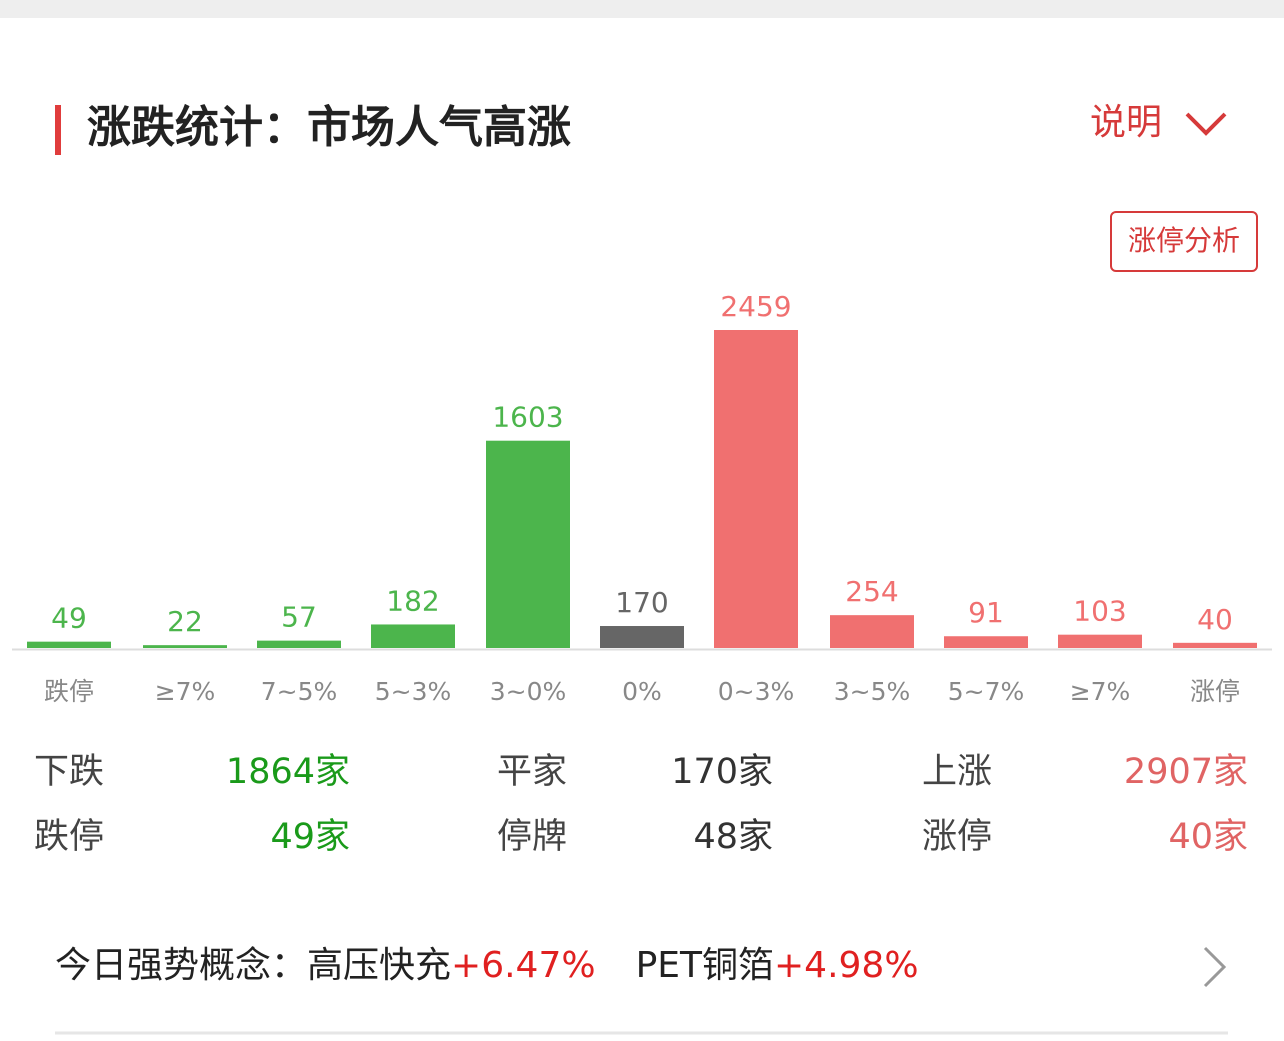  Describe the element at coordinates (871, 591) in the screenshot. I see `value-label: 254` at that location.